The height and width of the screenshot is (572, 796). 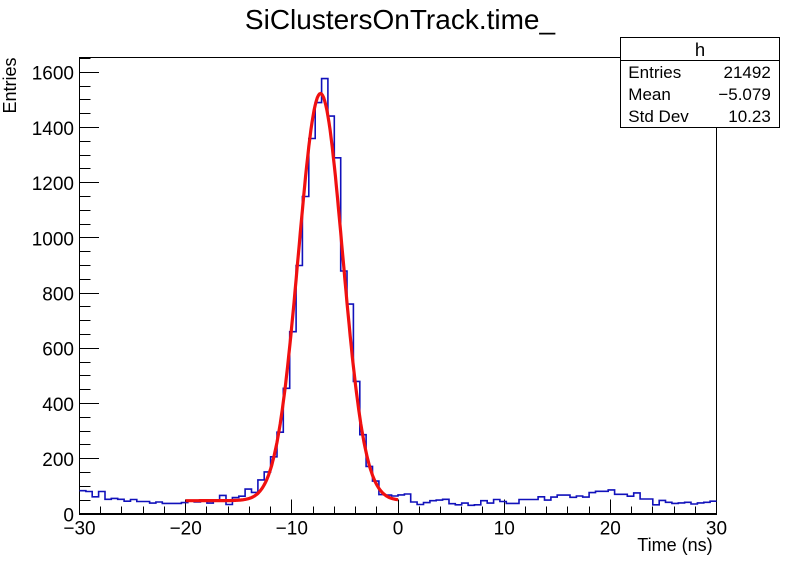 I want to click on svg-text: Std Dev, so click(x=658, y=116).